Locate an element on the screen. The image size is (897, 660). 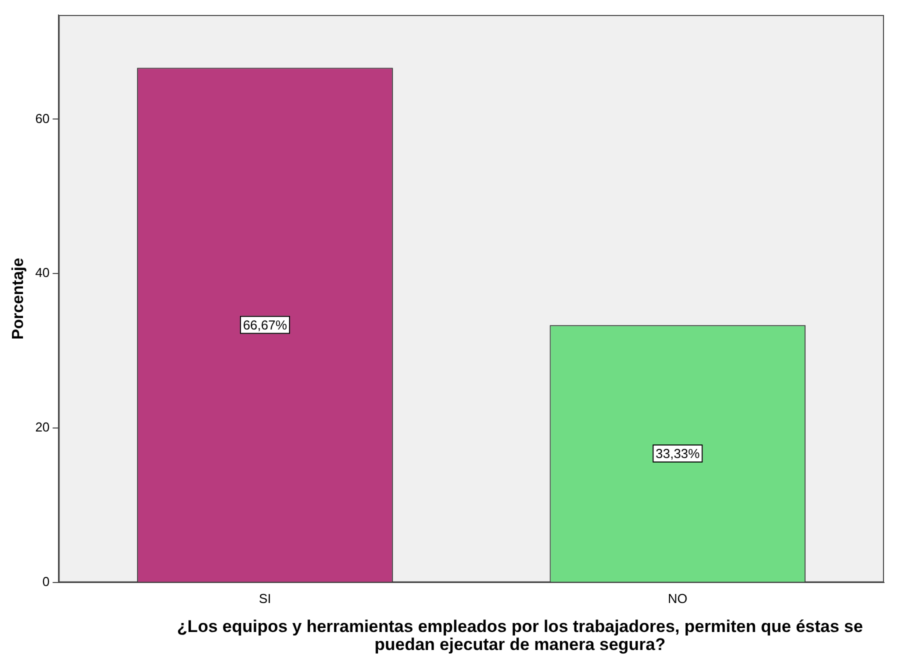
data-label: 33,33% is located at coordinates (678, 454).